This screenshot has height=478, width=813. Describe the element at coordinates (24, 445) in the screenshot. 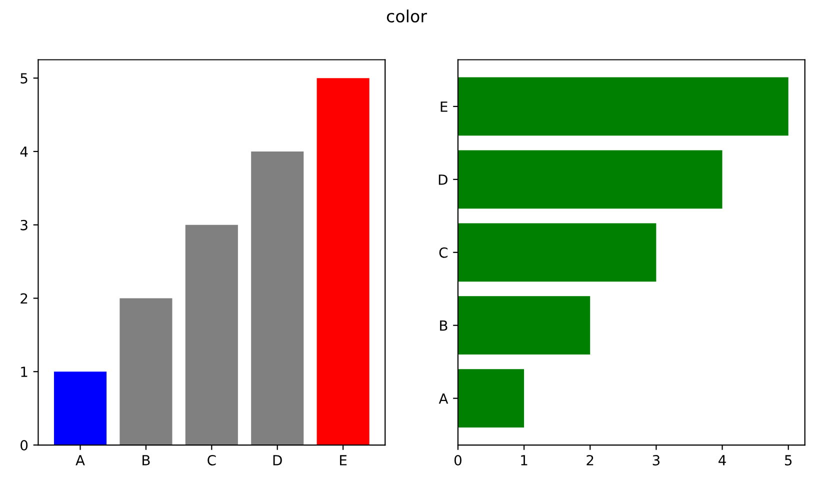

I see `y-tick-label: 0` at that location.